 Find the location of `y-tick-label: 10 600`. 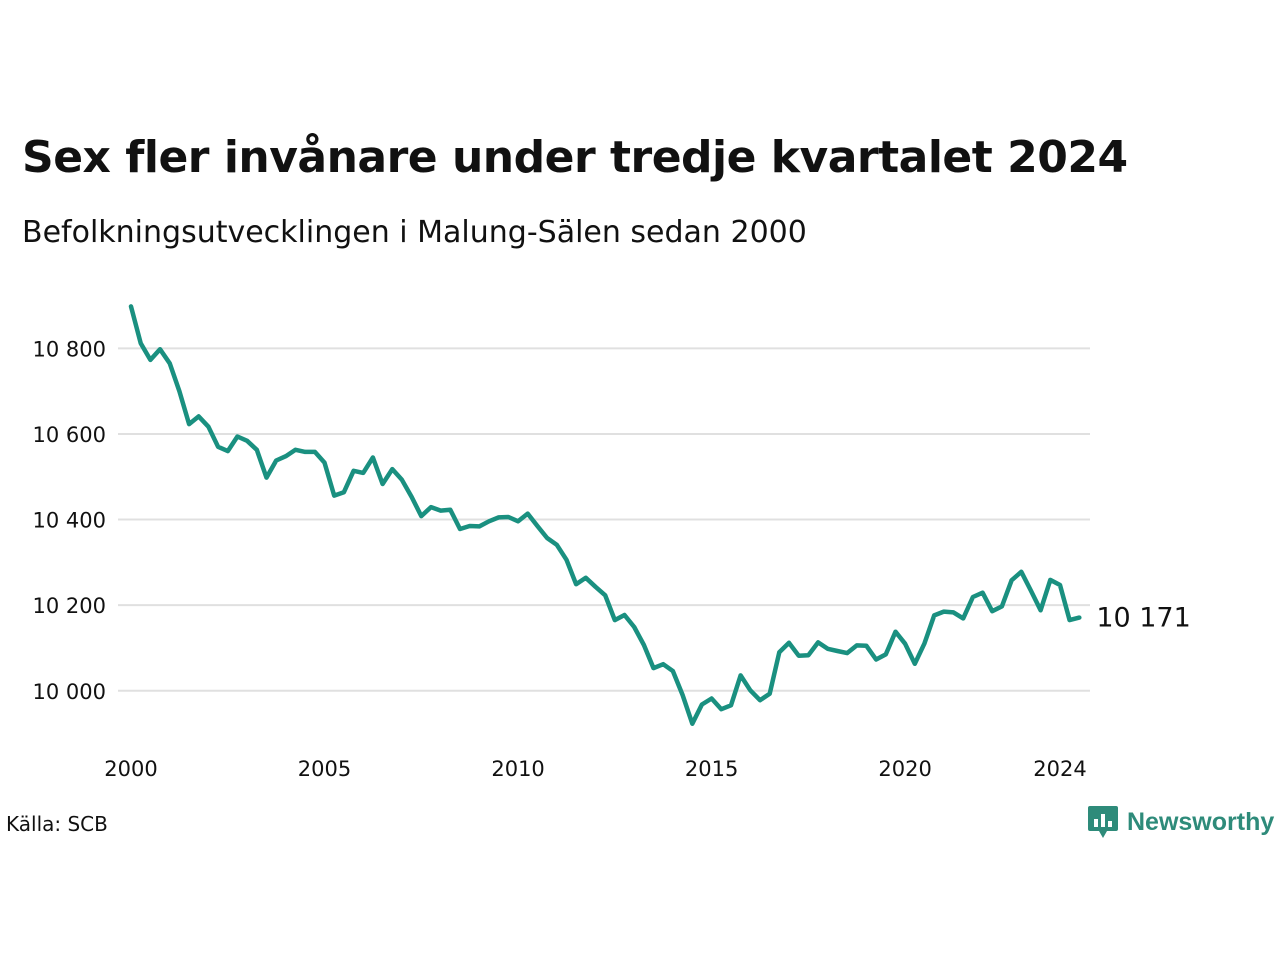

y-tick-label: 10 600 is located at coordinates (69, 435).